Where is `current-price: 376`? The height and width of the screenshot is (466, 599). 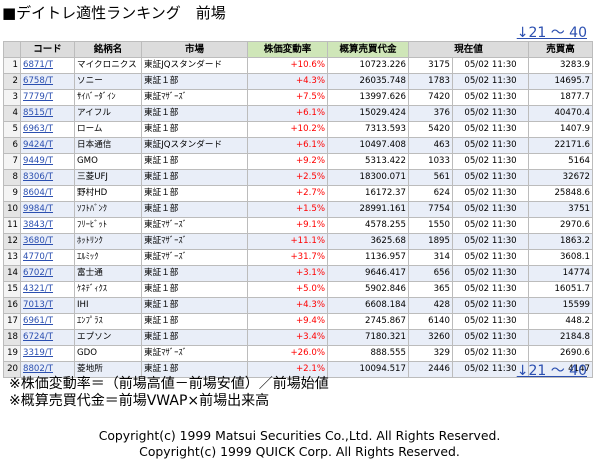 current-price: 376 is located at coordinates (430, 113).